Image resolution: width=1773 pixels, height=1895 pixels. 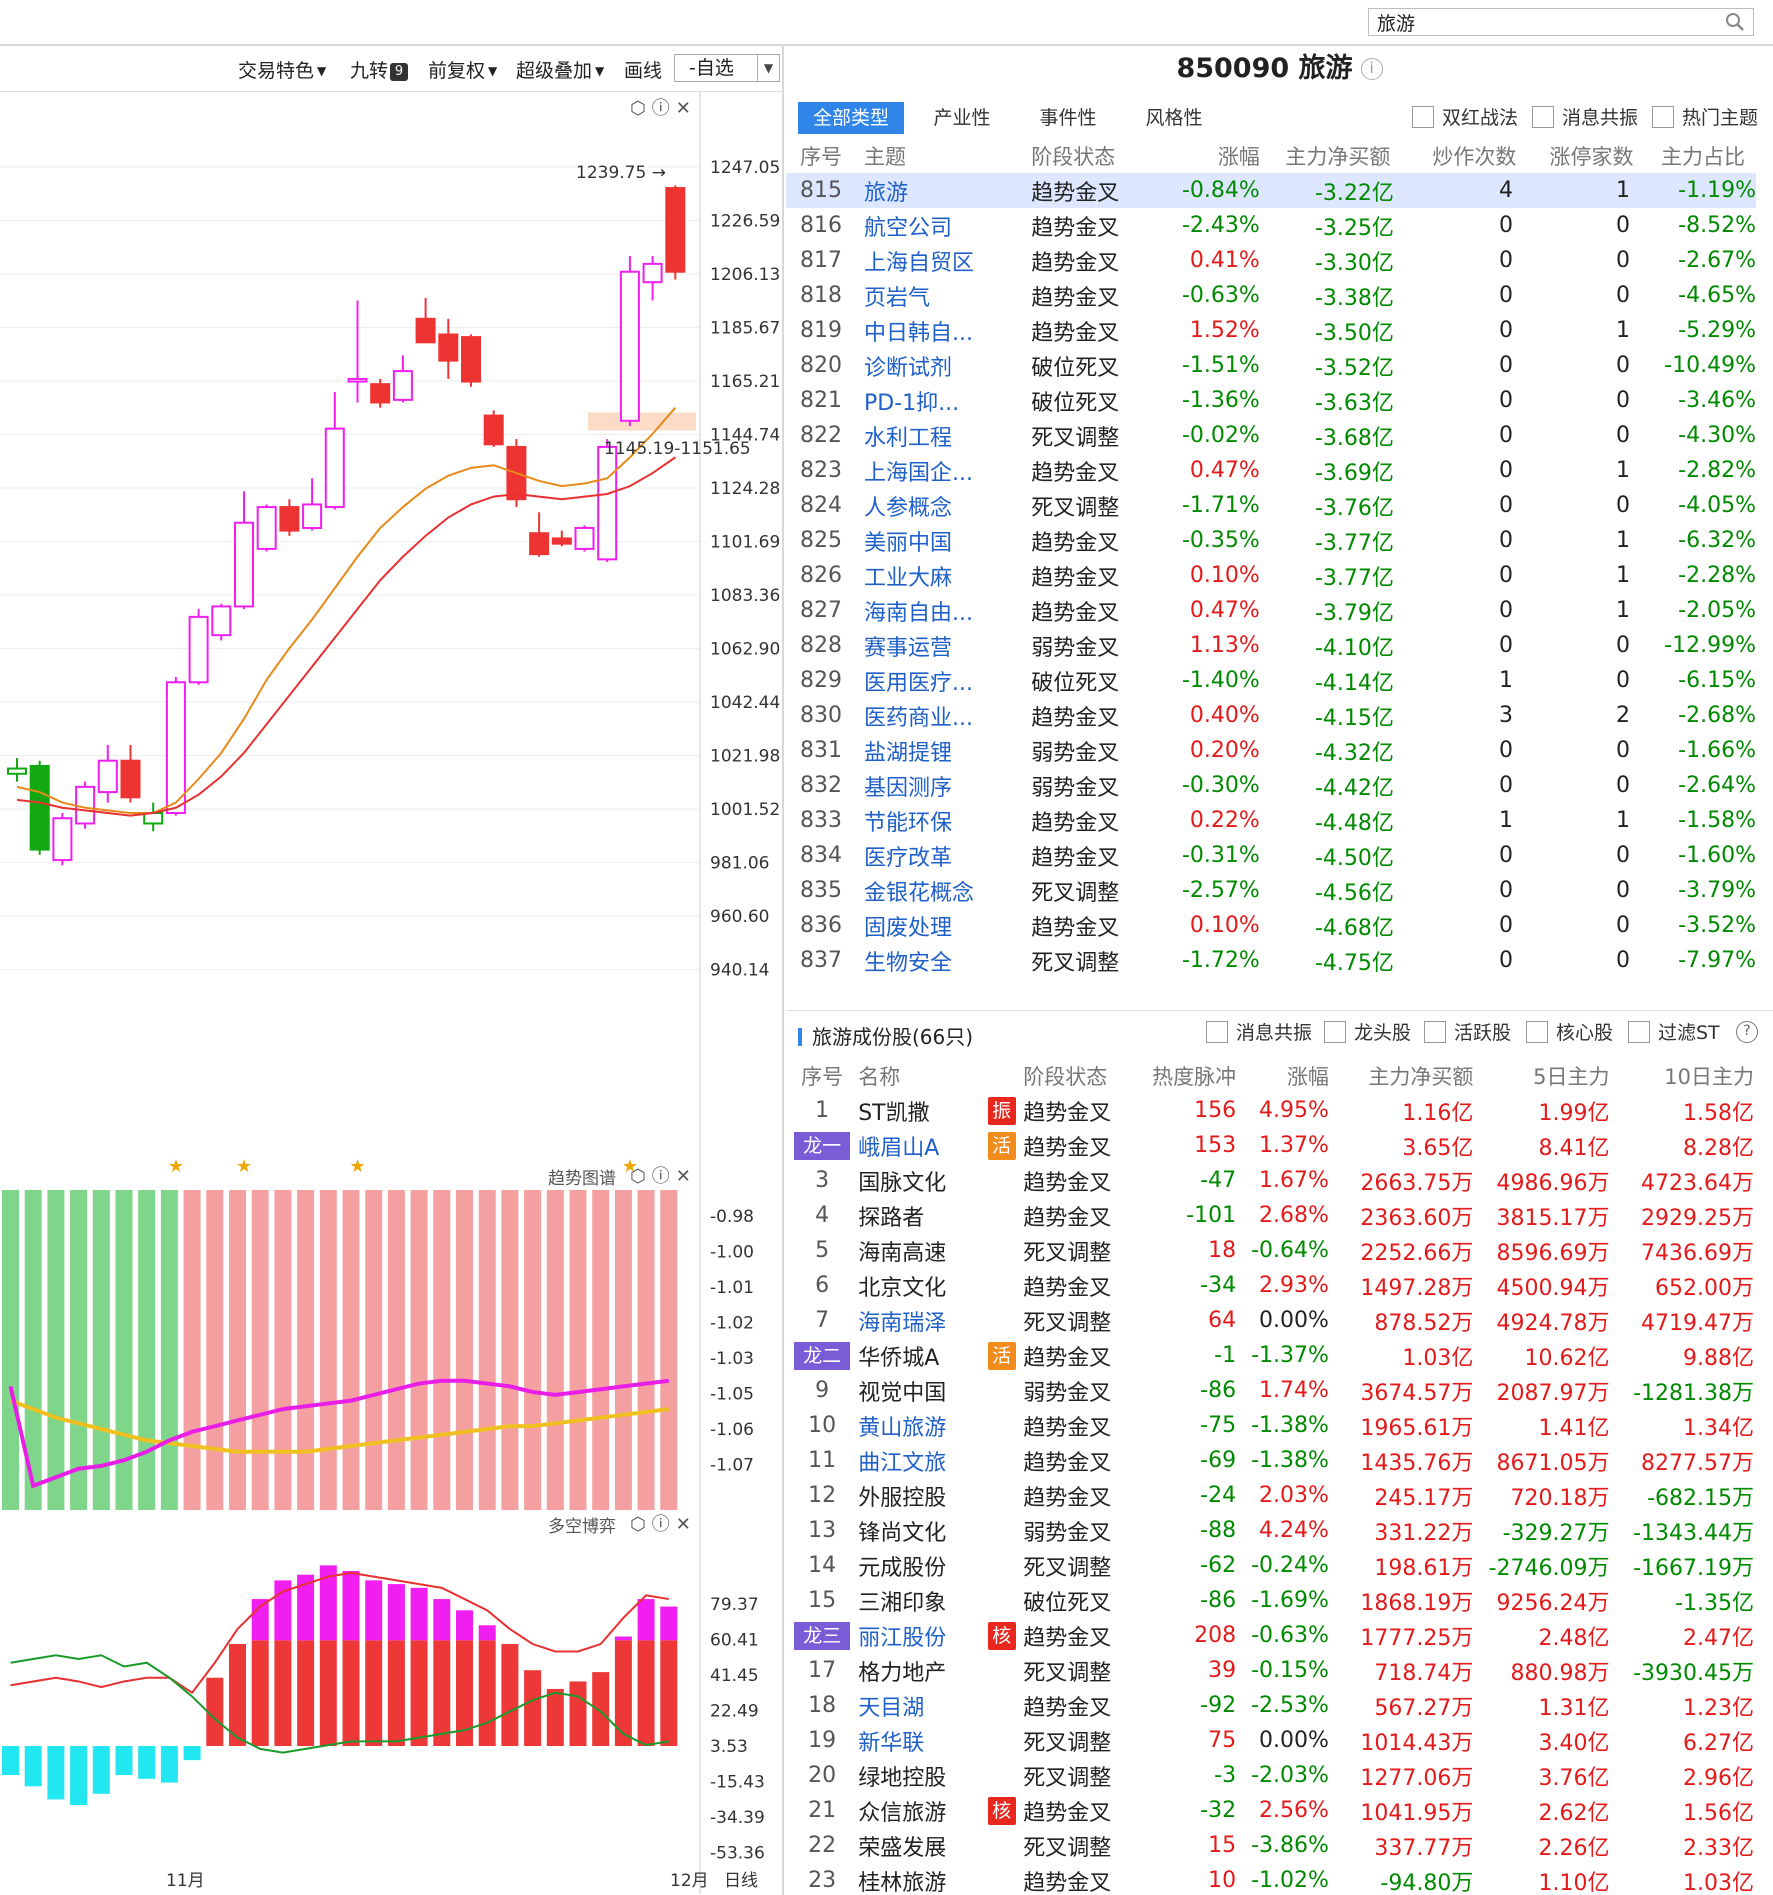 What do you see at coordinates (1709, 1076) in the screenshot?
I see `column-header: 10日主力` at bounding box center [1709, 1076].